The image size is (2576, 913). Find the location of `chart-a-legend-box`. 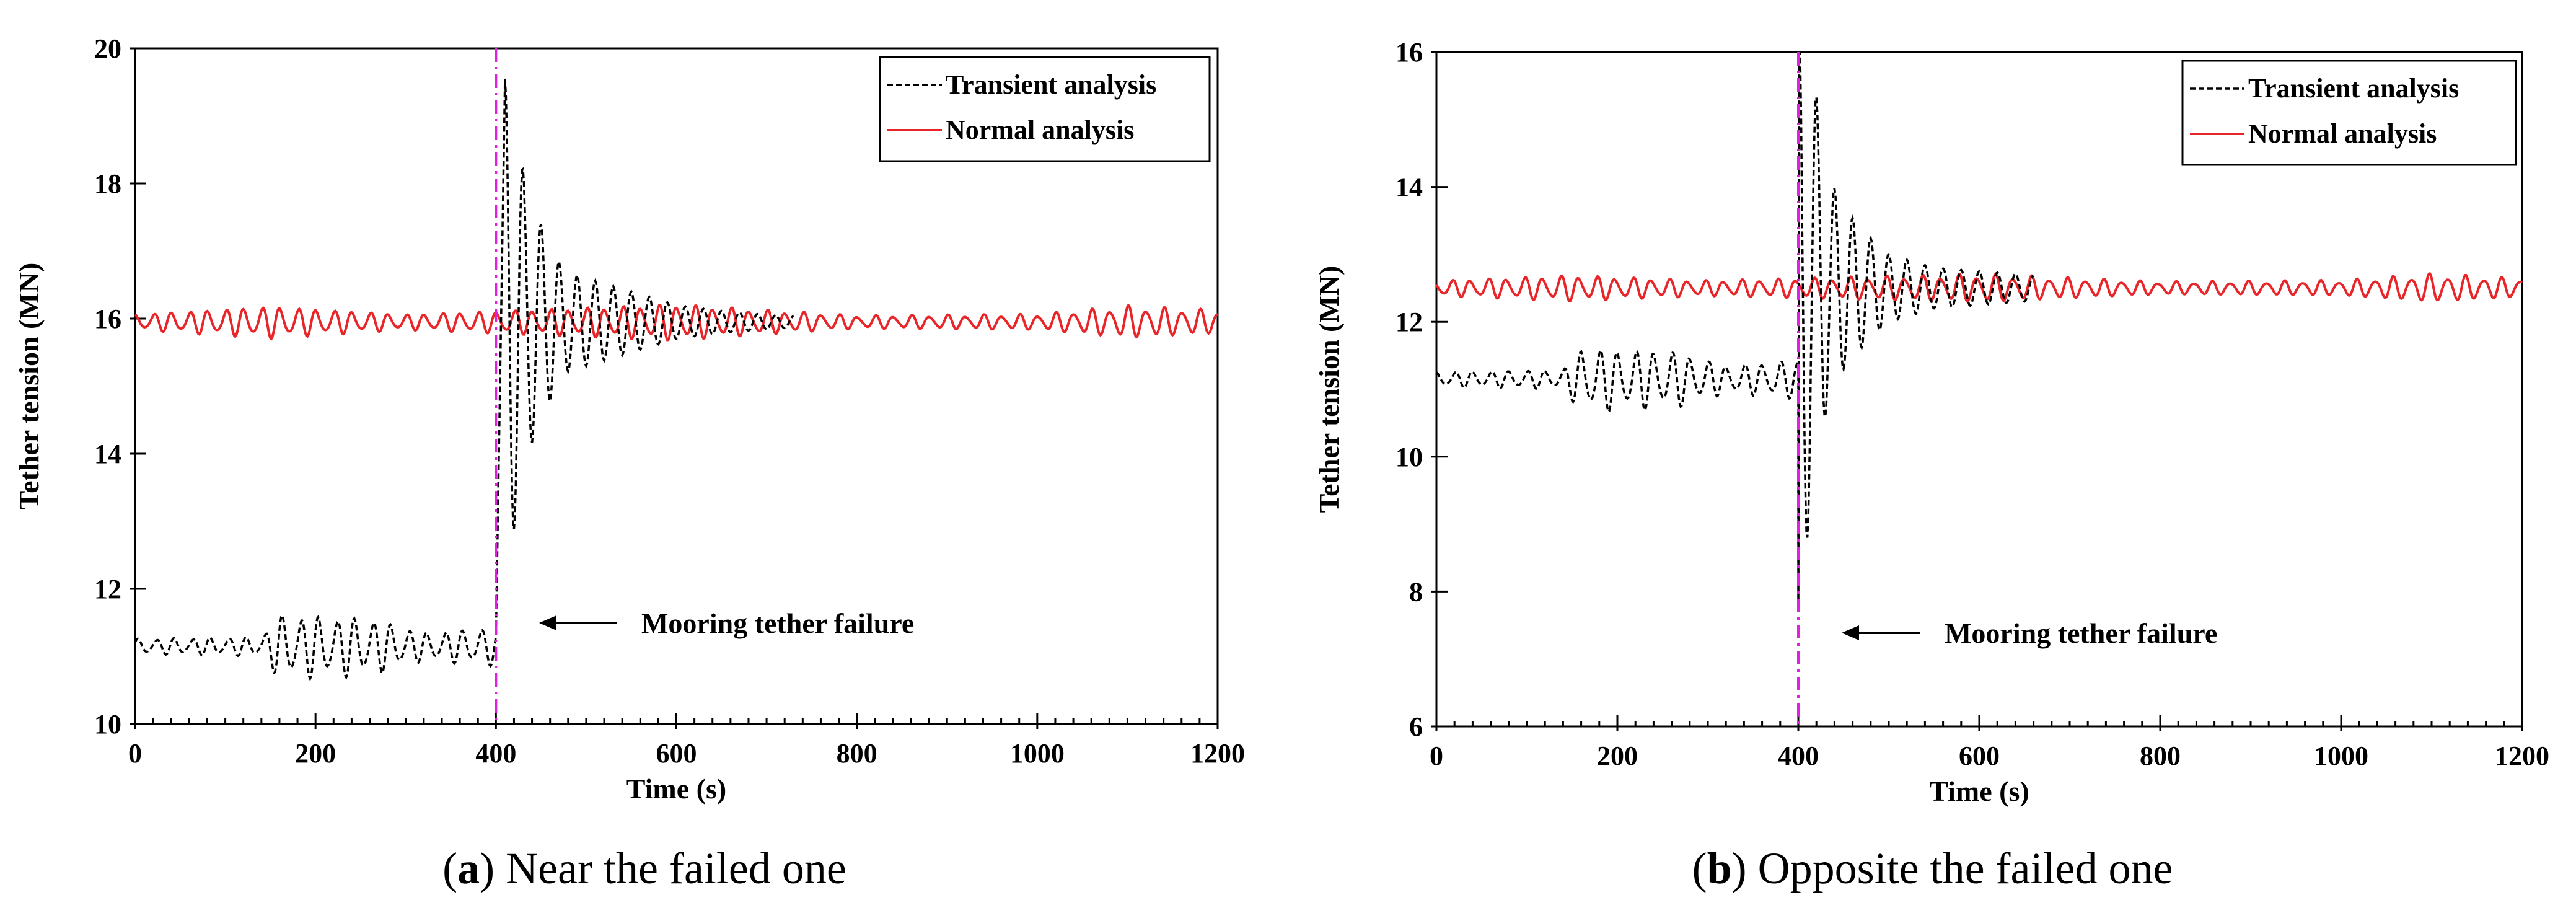

chart-a-legend-box is located at coordinates (1045, 109).